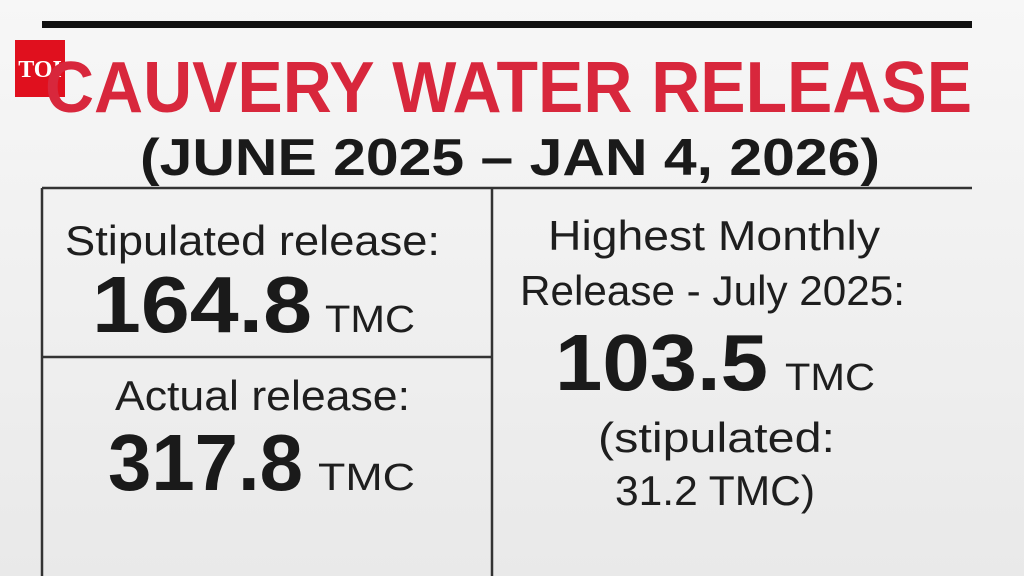 Image resolution: width=1024 pixels, height=576 pixels. Describe the element at coordinates (716, 437) in the screenshot. I see `note: (stipulated:` at that location.